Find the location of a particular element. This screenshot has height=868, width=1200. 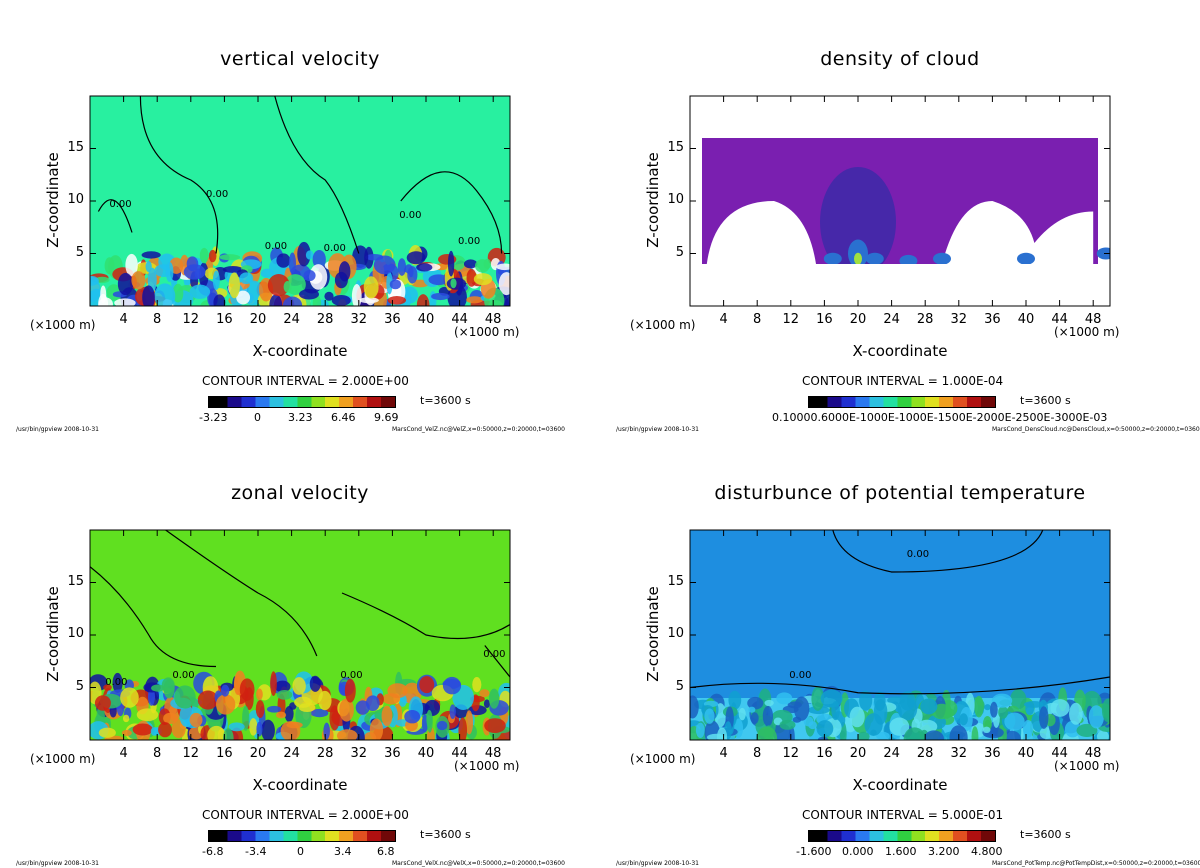

contour-interval: CONTOUR INTERVAL = 2.000E+00 is located at coordinates (305, 815).